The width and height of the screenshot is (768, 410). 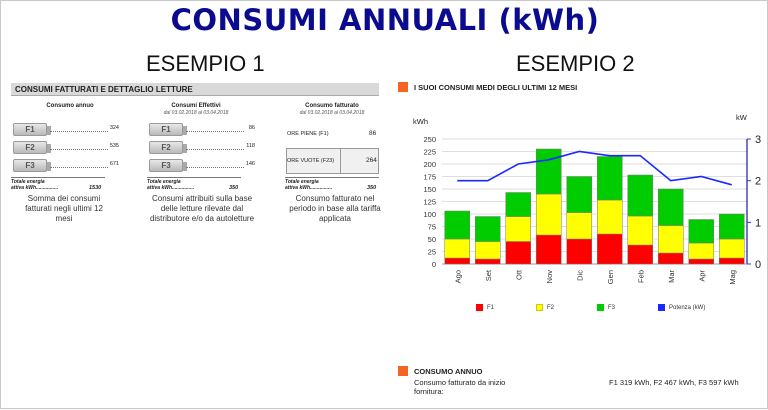 I want to click on band-value: 671, so click(x=114, y=164).